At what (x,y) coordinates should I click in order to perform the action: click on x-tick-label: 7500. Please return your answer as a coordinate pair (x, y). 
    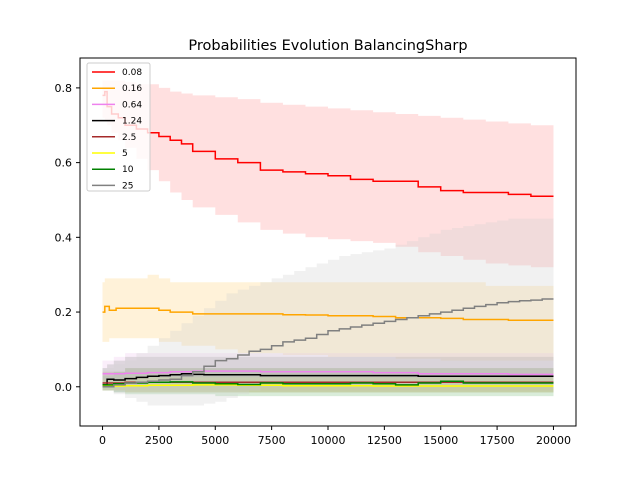
    Looking at the image, I should click on (272, 440).